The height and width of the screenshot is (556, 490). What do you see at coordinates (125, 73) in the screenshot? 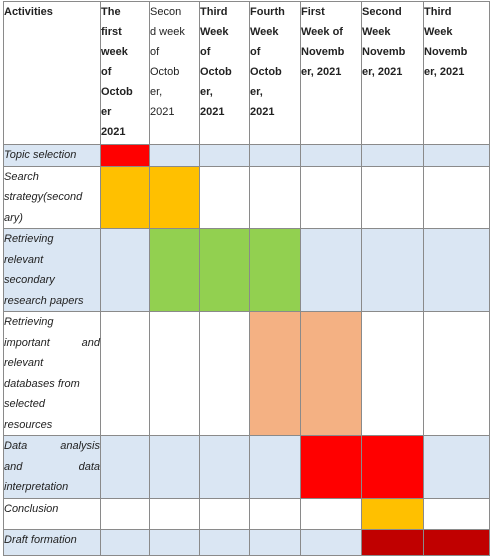
I see `week-column-header: The first week of Octob er 2021` at bounding box center [125, 73].